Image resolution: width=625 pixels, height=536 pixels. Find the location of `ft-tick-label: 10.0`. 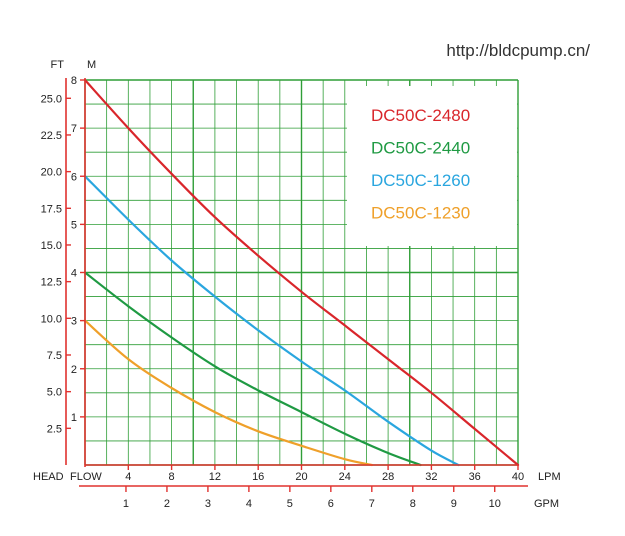

ft-tick-label: 10.0 is located at coordinates (51, 319).